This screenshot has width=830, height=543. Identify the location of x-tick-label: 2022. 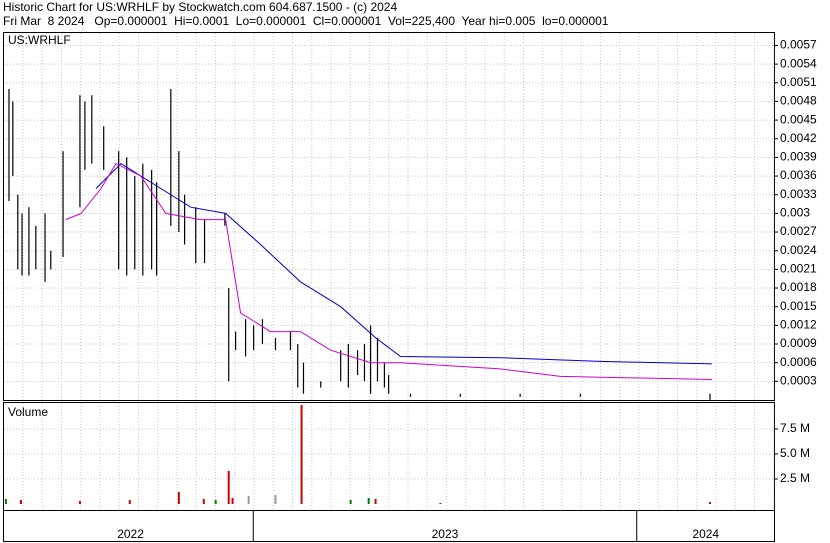
(130, 534).